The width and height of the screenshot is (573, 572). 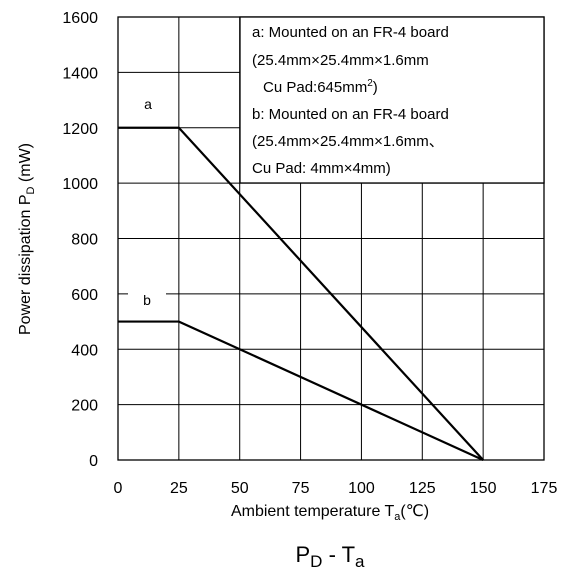 I want to click on y-tick-label: 1600, so click(x=80, y=18).